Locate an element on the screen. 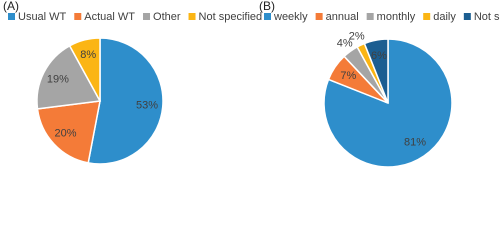  legend-label: Other is located at coordinates (167, 17).